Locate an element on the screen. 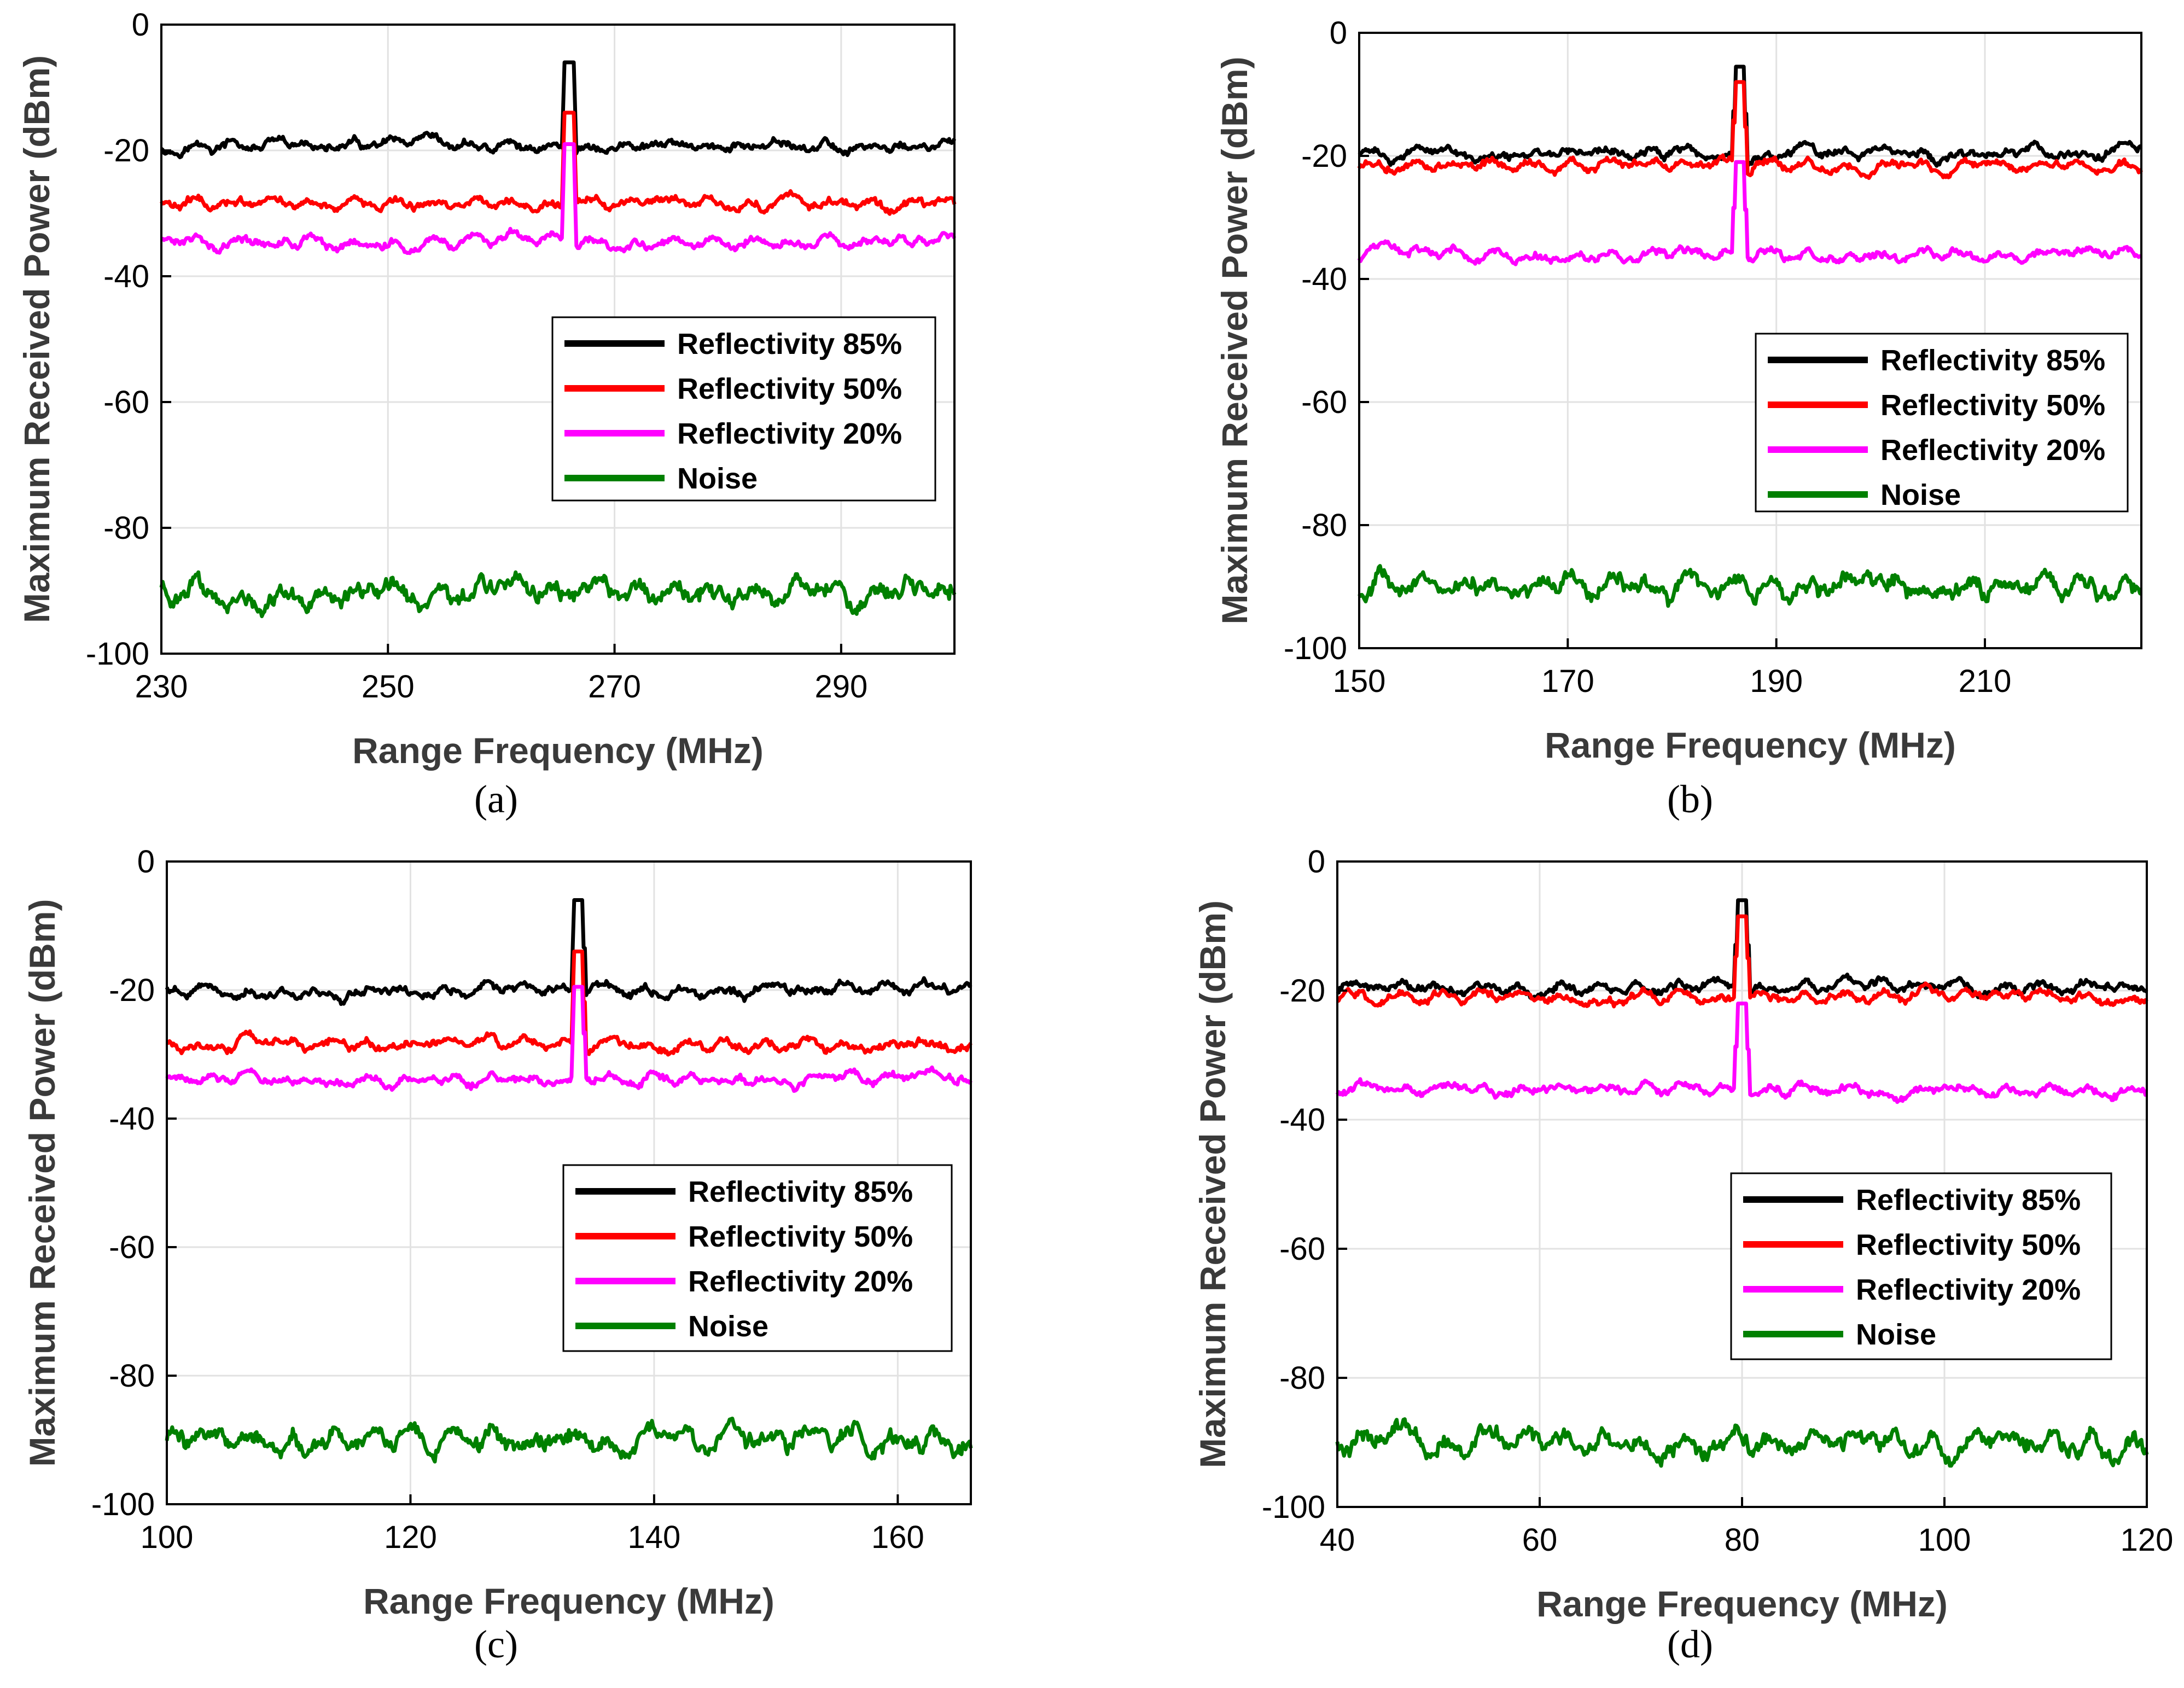 The height and width of the screenshot is (1688, 2184). caption-a: (a) is located at coordinates (496, 799).